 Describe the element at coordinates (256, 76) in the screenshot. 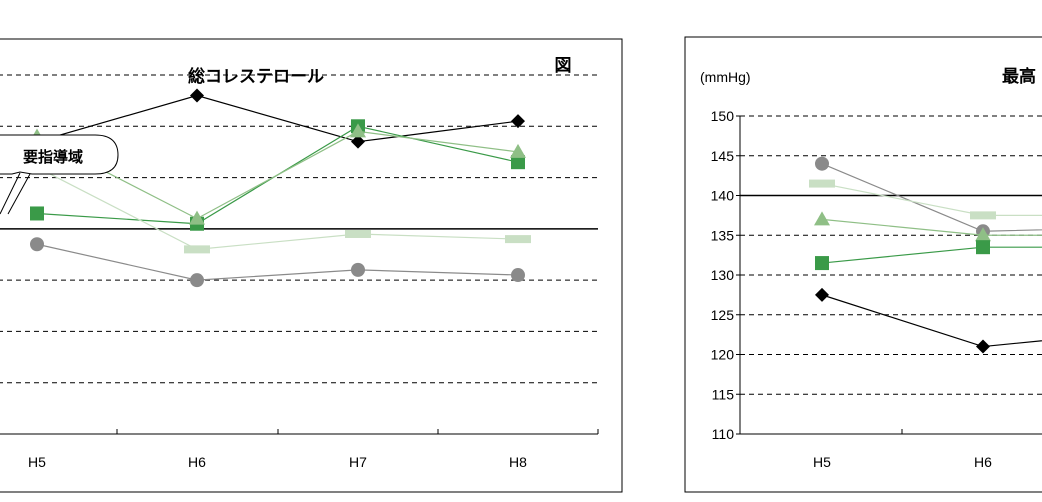

I see `chart-left-title: 総コレステロール` at that location.